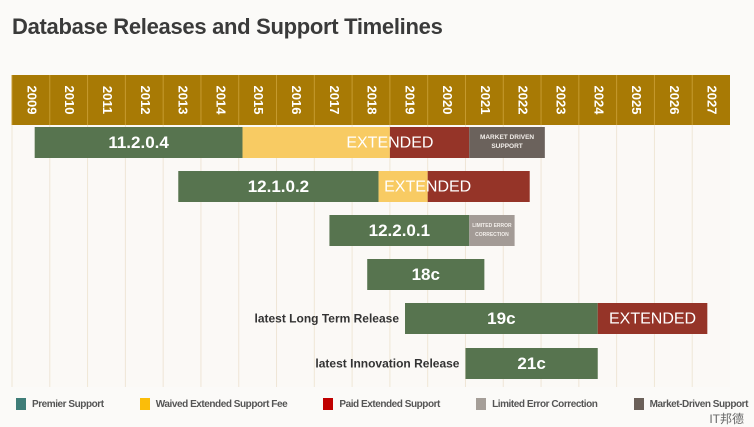 The width and height of the screenshot is (754, 427). I want to click on year-tick-label: 2026, so click(674, 100).